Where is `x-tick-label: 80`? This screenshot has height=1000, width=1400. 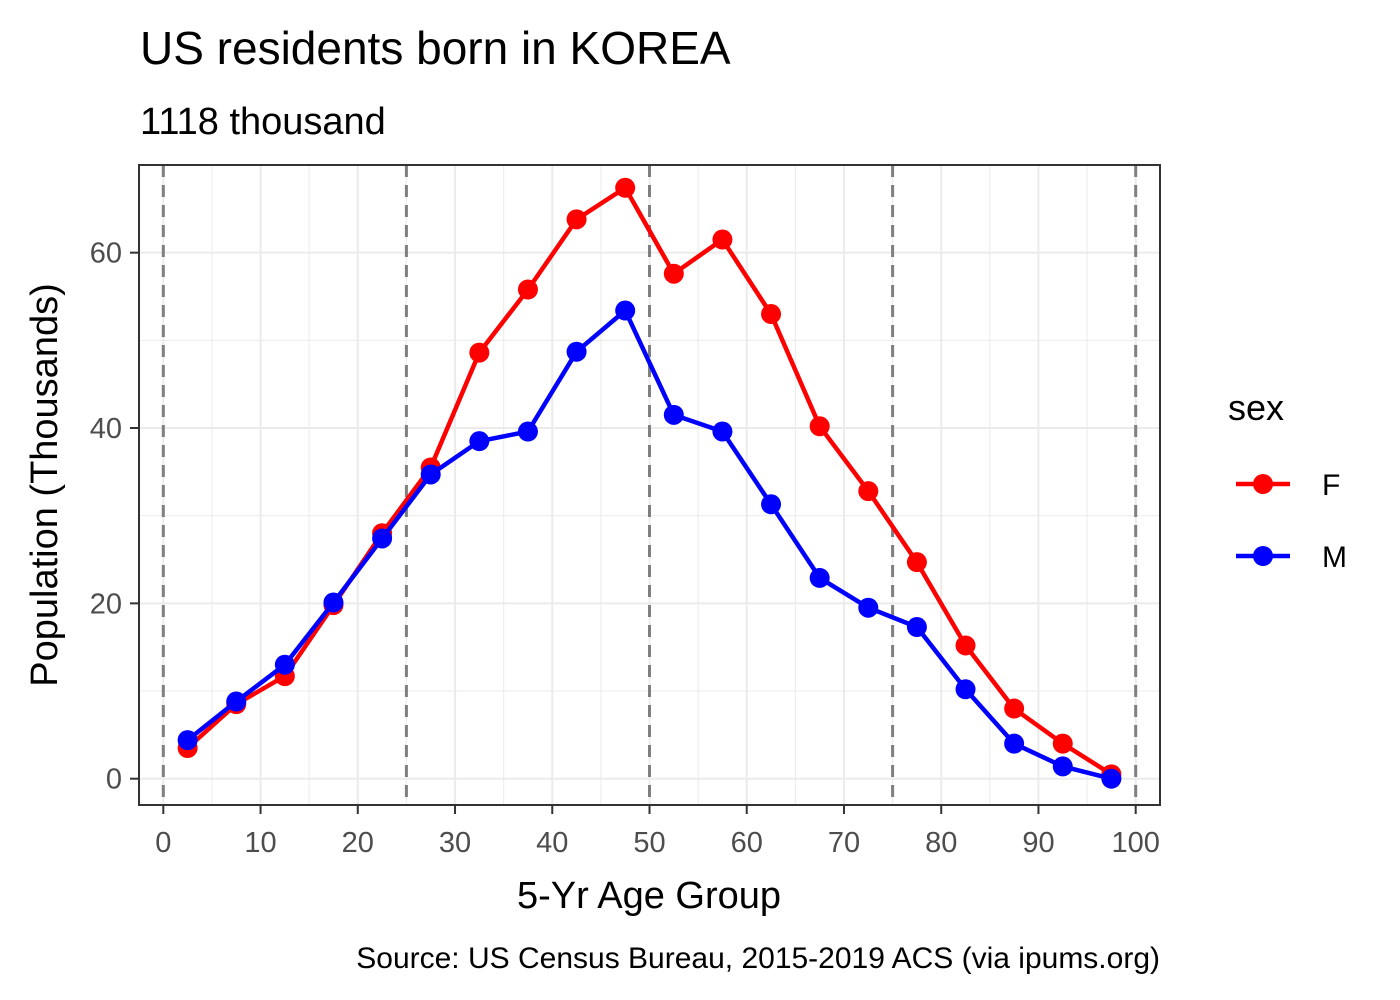
x-tick-label: 80 is located at coordinates (941, 843).